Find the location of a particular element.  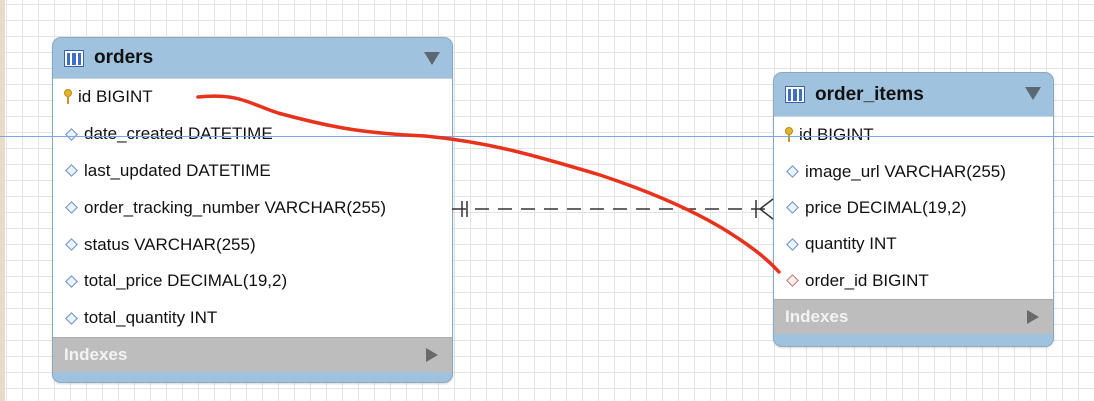

column-label: order_tracking_number VARCHAR(255) is located at coordinates (235, 207).